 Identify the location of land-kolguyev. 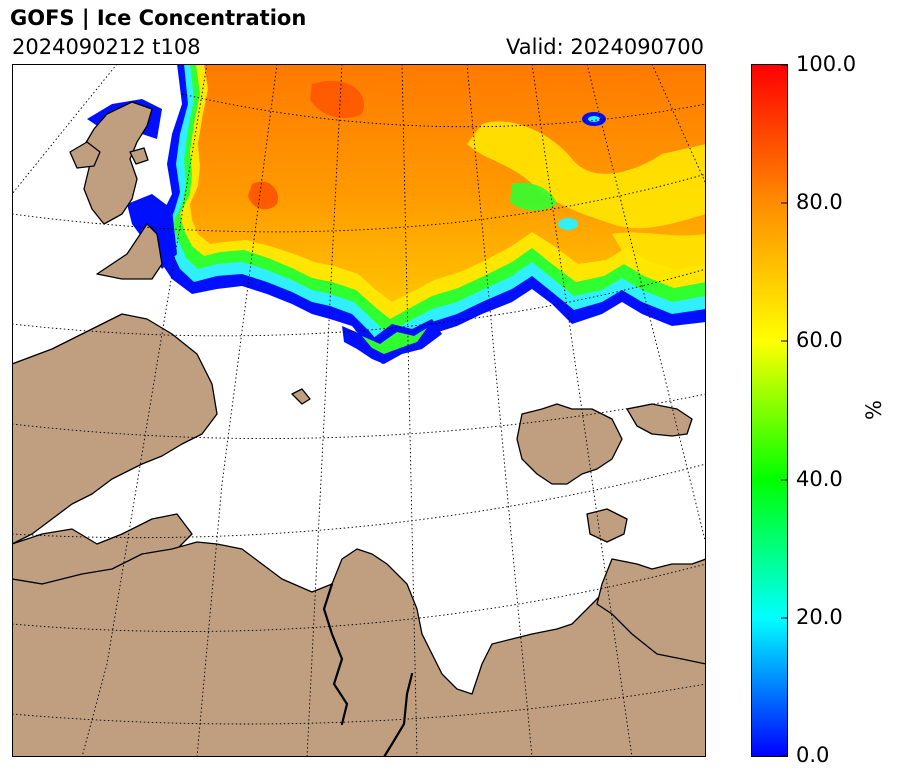
(301, 396).